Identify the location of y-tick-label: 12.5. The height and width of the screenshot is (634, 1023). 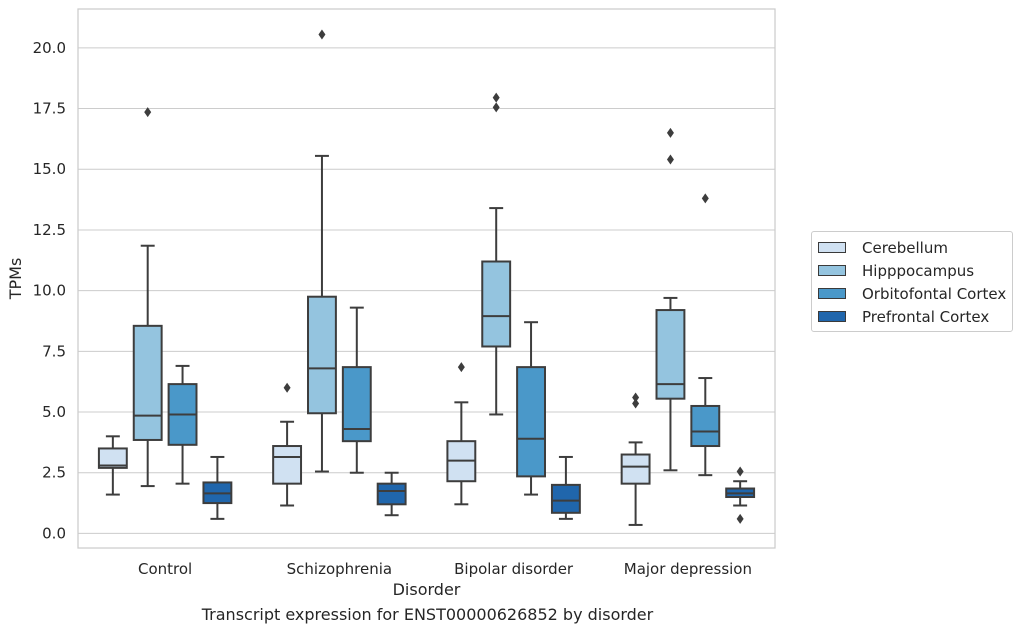
(49, 230).